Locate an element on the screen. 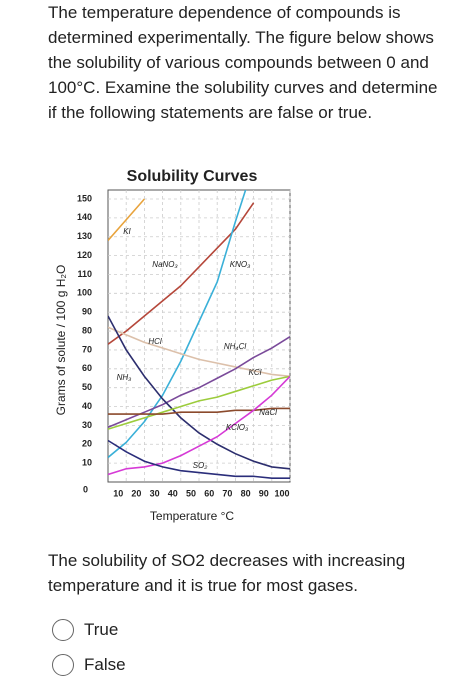  x-axis-label: Temperature °C is located at coordinates (192, 516).